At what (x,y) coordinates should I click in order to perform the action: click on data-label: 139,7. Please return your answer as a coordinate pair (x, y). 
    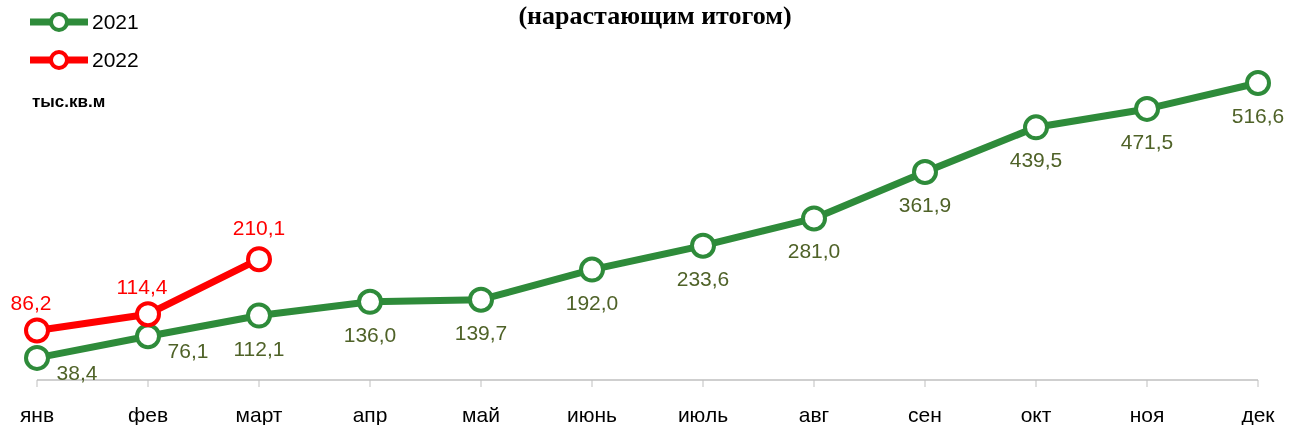
    Looking at the image, I should click on (481, 332).